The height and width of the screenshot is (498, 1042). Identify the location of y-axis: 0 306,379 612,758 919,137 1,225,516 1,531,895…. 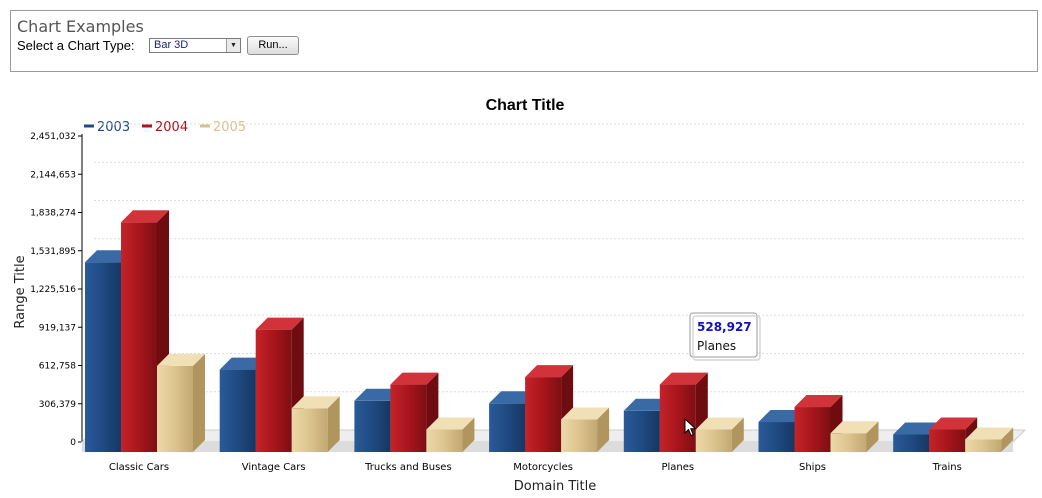
(56, 290).